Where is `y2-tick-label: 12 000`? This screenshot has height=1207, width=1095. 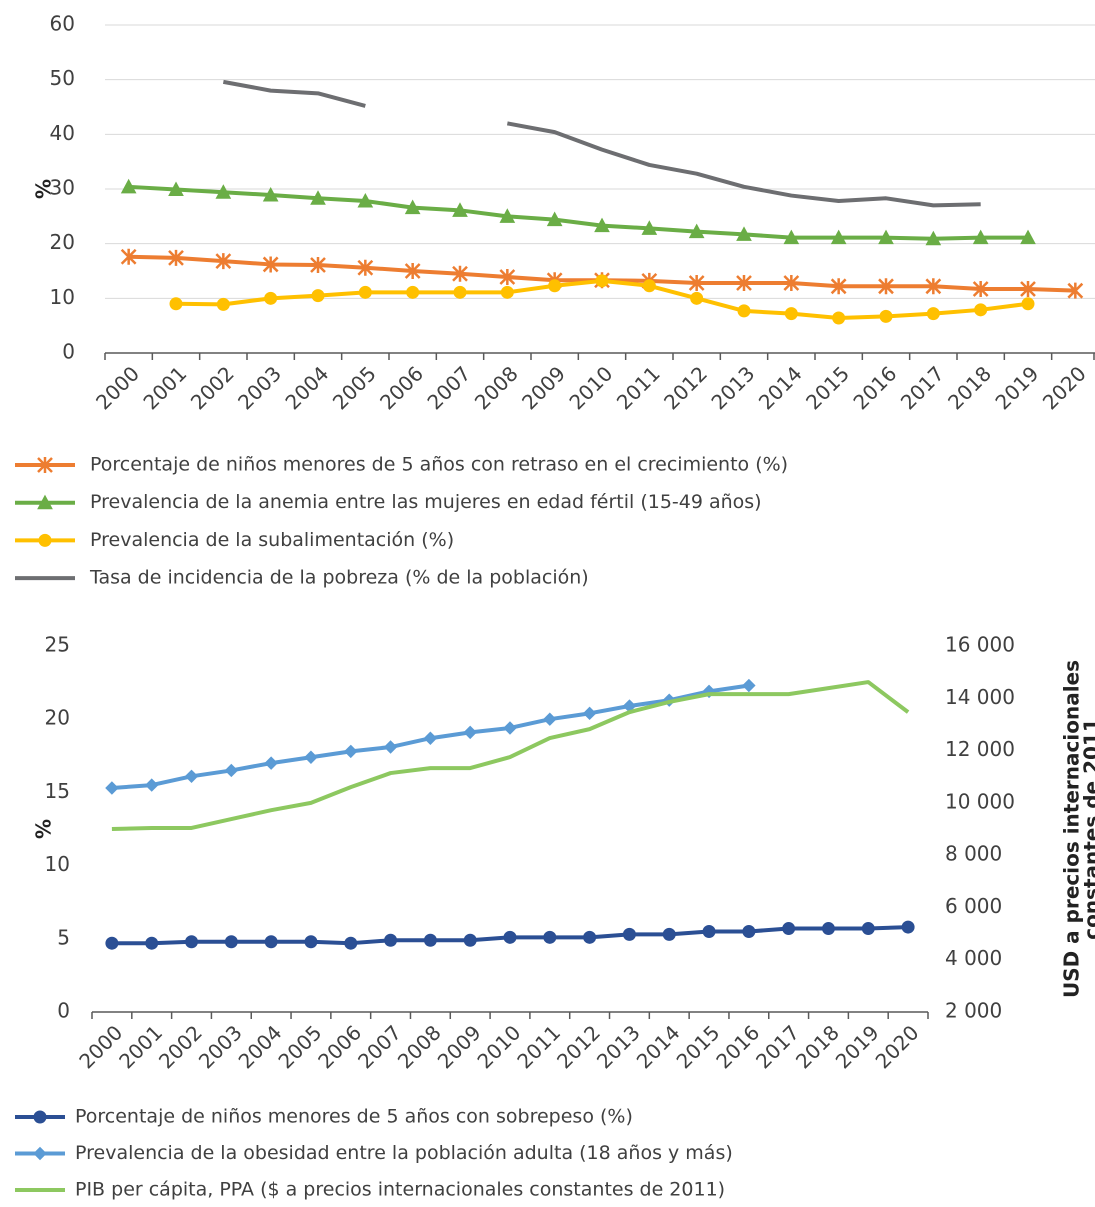 y2-tick-label: 12 000 is located at coordinates (980, 749).